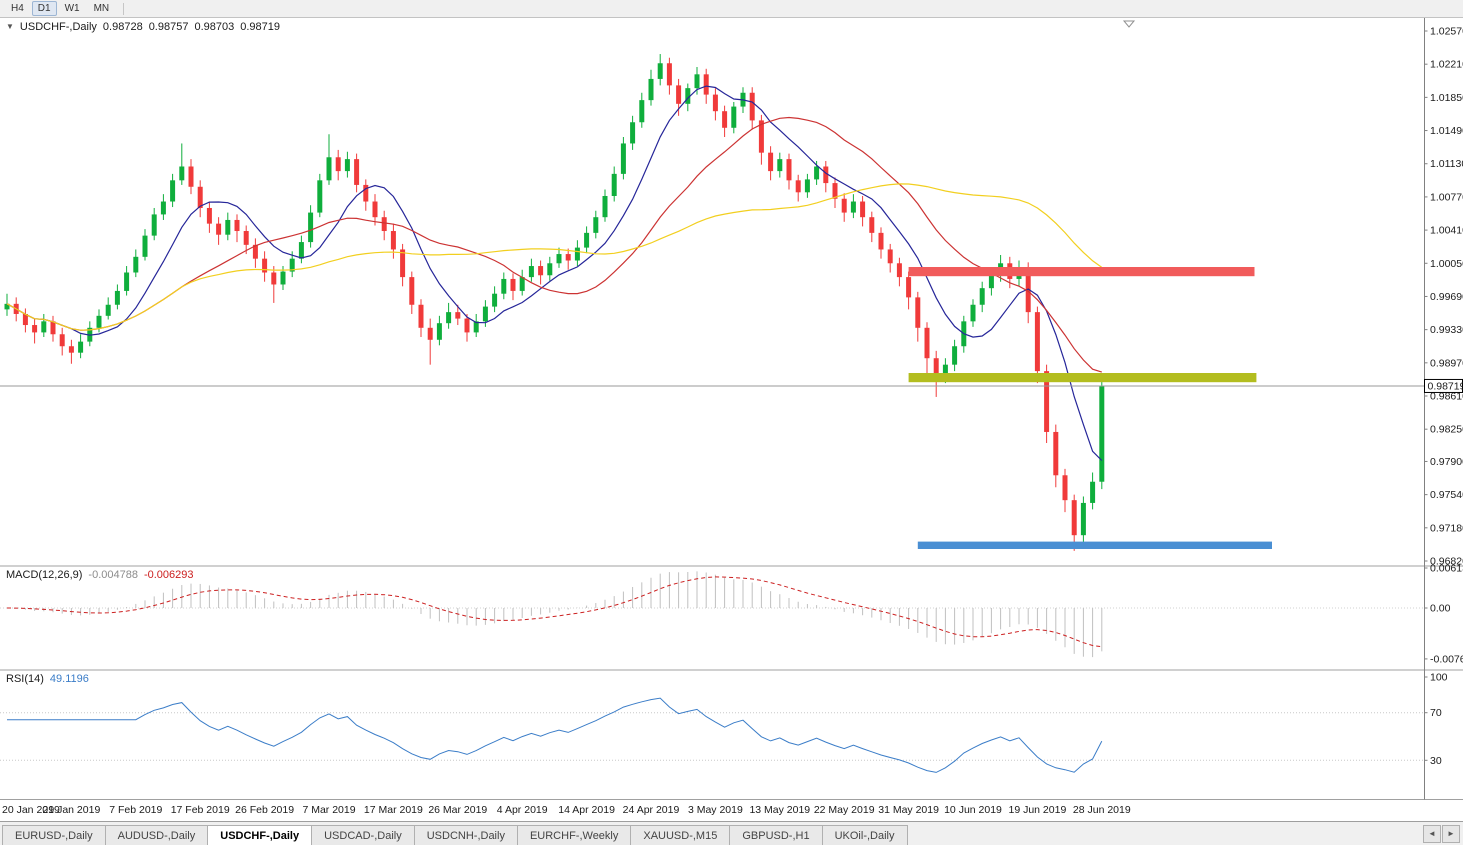 The image size is (1463, 845). I want to click on tab-eurchf-weekly: EURCHF-,Weekly, so click(574, 835).